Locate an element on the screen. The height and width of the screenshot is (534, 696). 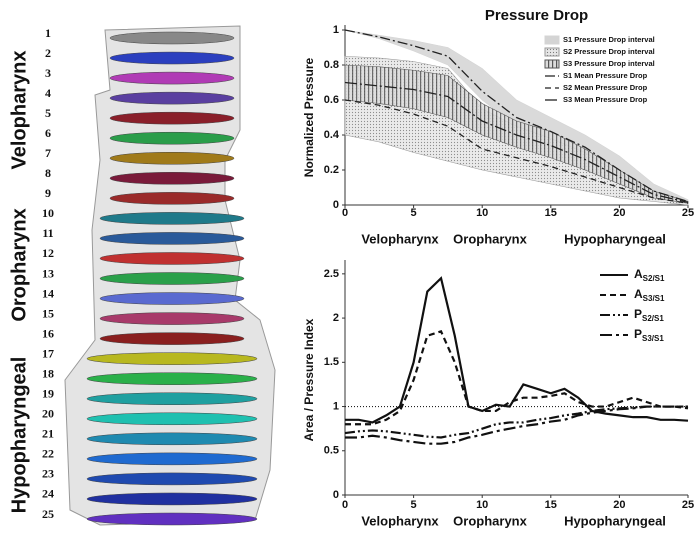
slice-number: 21 is located at coordinates (48, 434).